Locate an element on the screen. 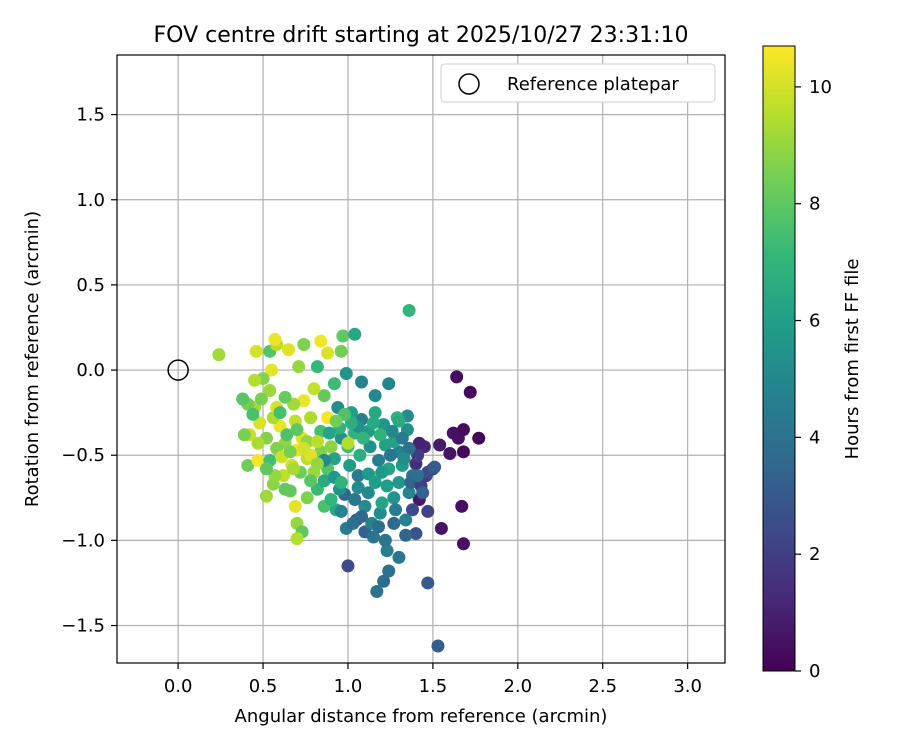 The height and width of the screenshot is (750, 900). x-tick-label: 0.0 is located at coordinates (178, 686).